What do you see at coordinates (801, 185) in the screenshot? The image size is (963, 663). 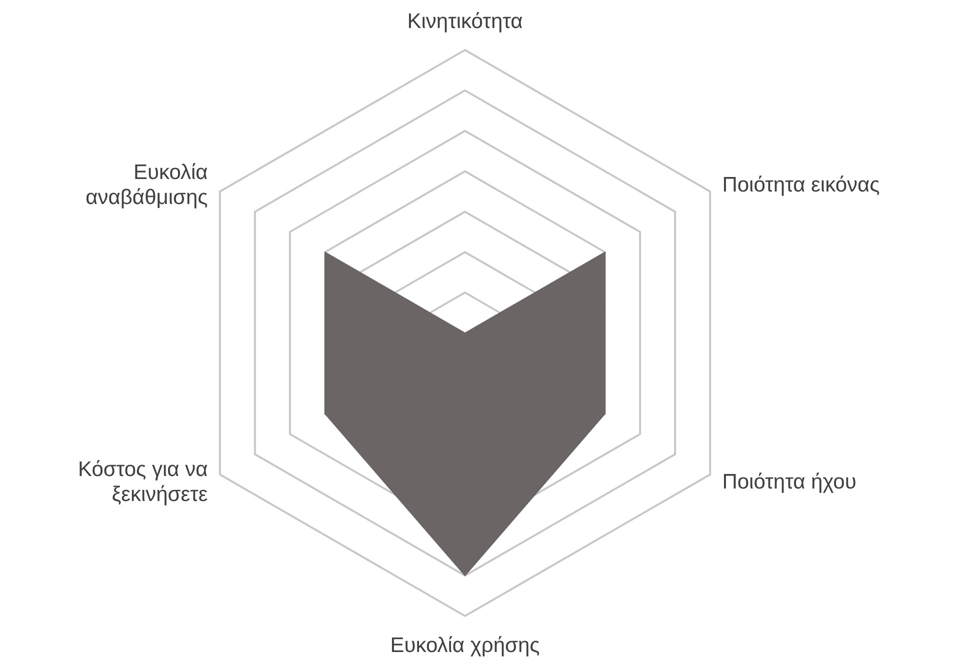 I see `spoke-label: Ποιότητα εικόνας` at bounding box center [801, 185].